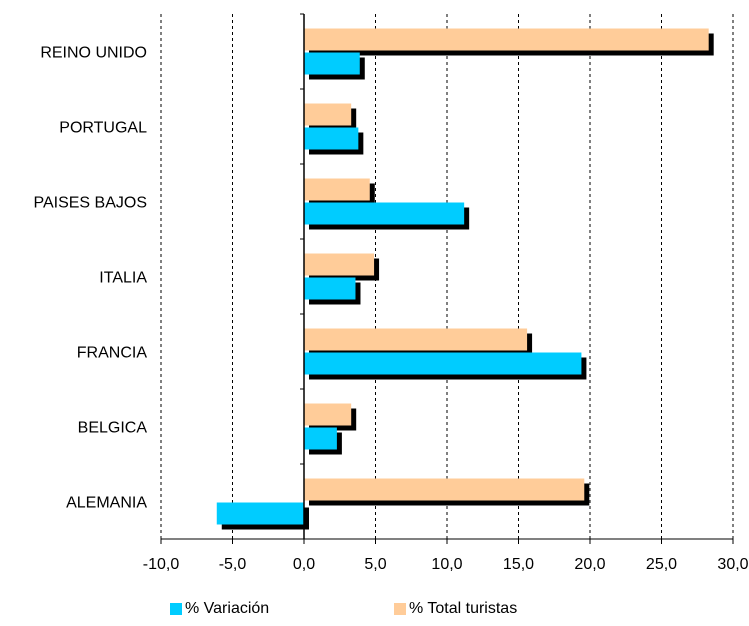 The height and width of the screenshot is (626, 749). Describe the element at coordinates (518, 564) in the screenshot. I see `x-tick-label: 15,0` at that location.